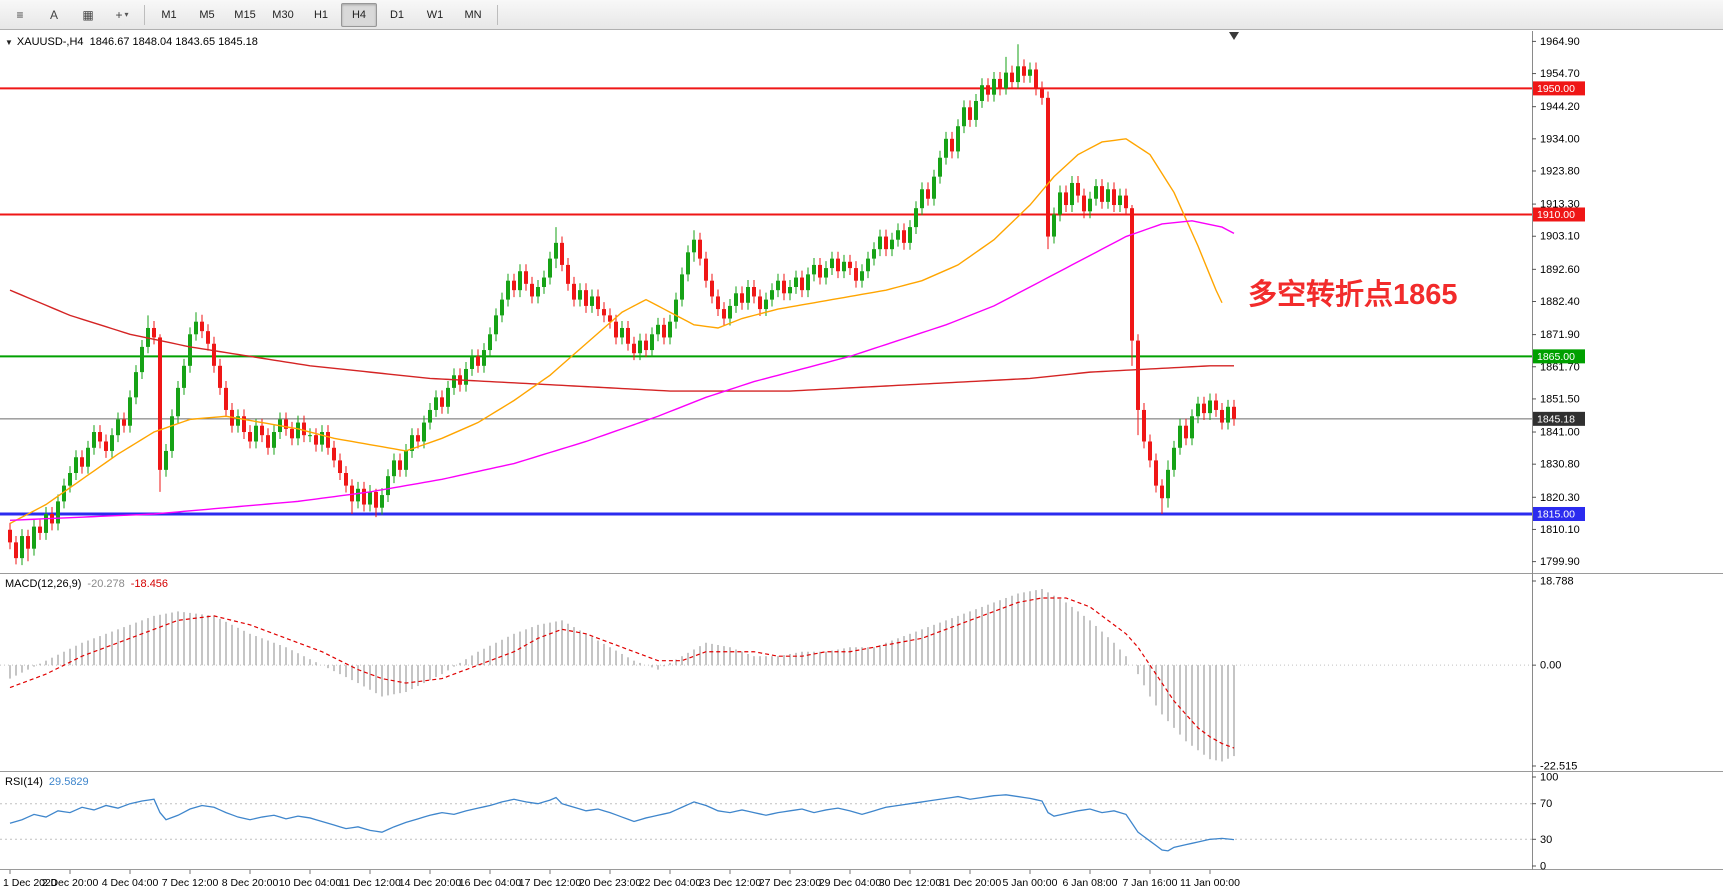  What do you see at coordinates (910, 883) in the screenshot?
I see `time-axis-label: 30 Dec 12:00` at bounding box center [910, 883].